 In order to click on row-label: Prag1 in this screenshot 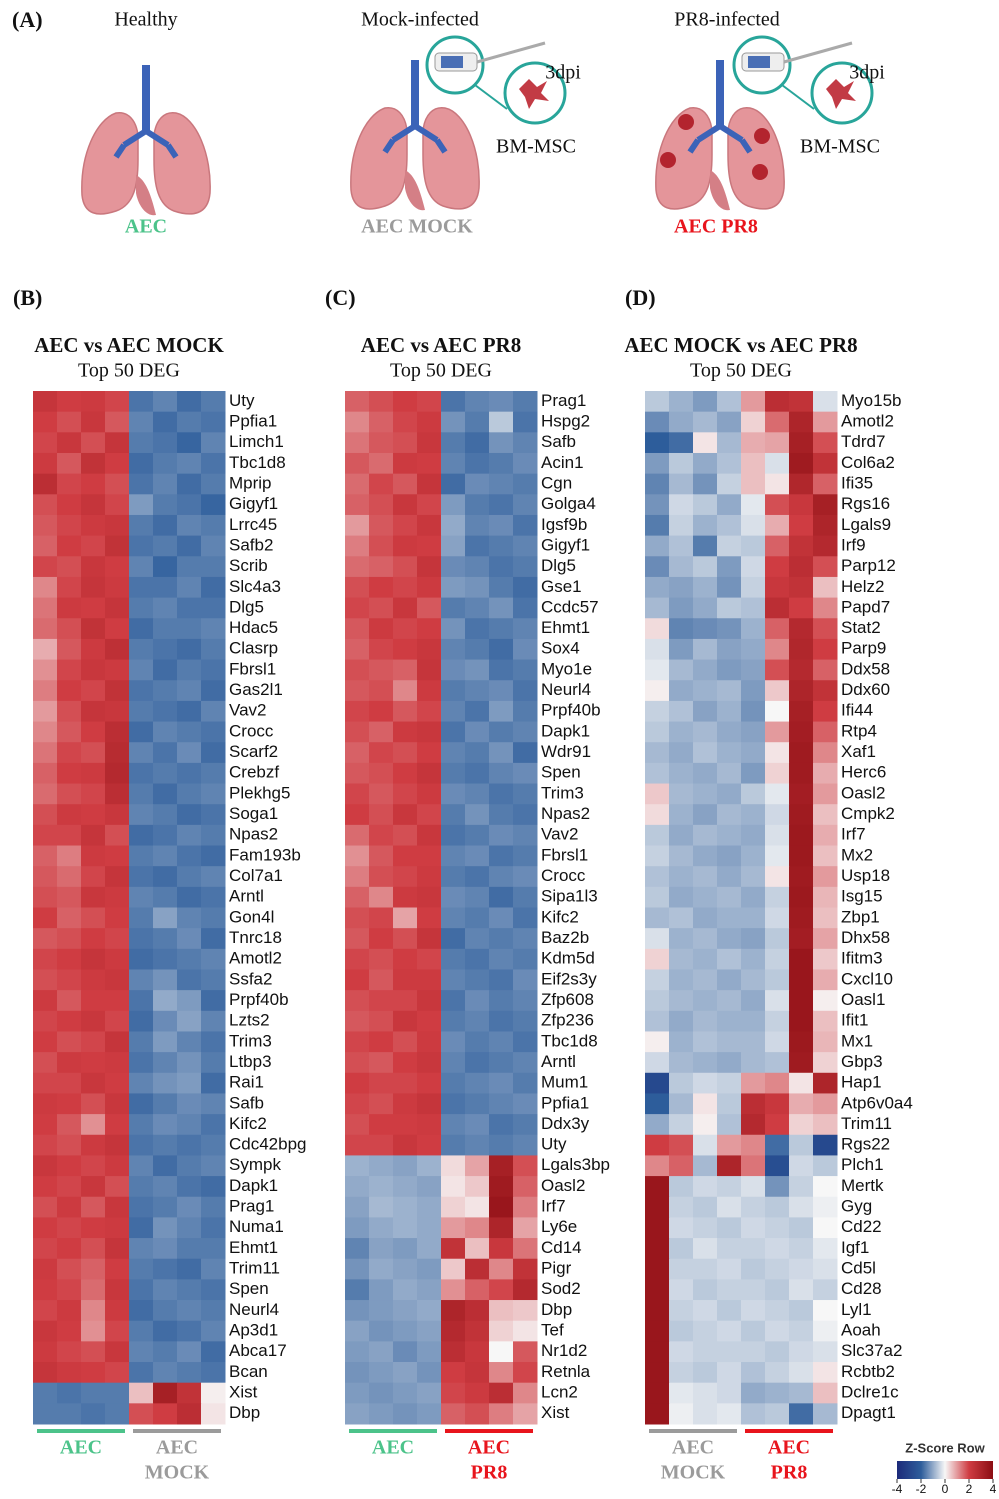, I will do `click(563, 400)`.